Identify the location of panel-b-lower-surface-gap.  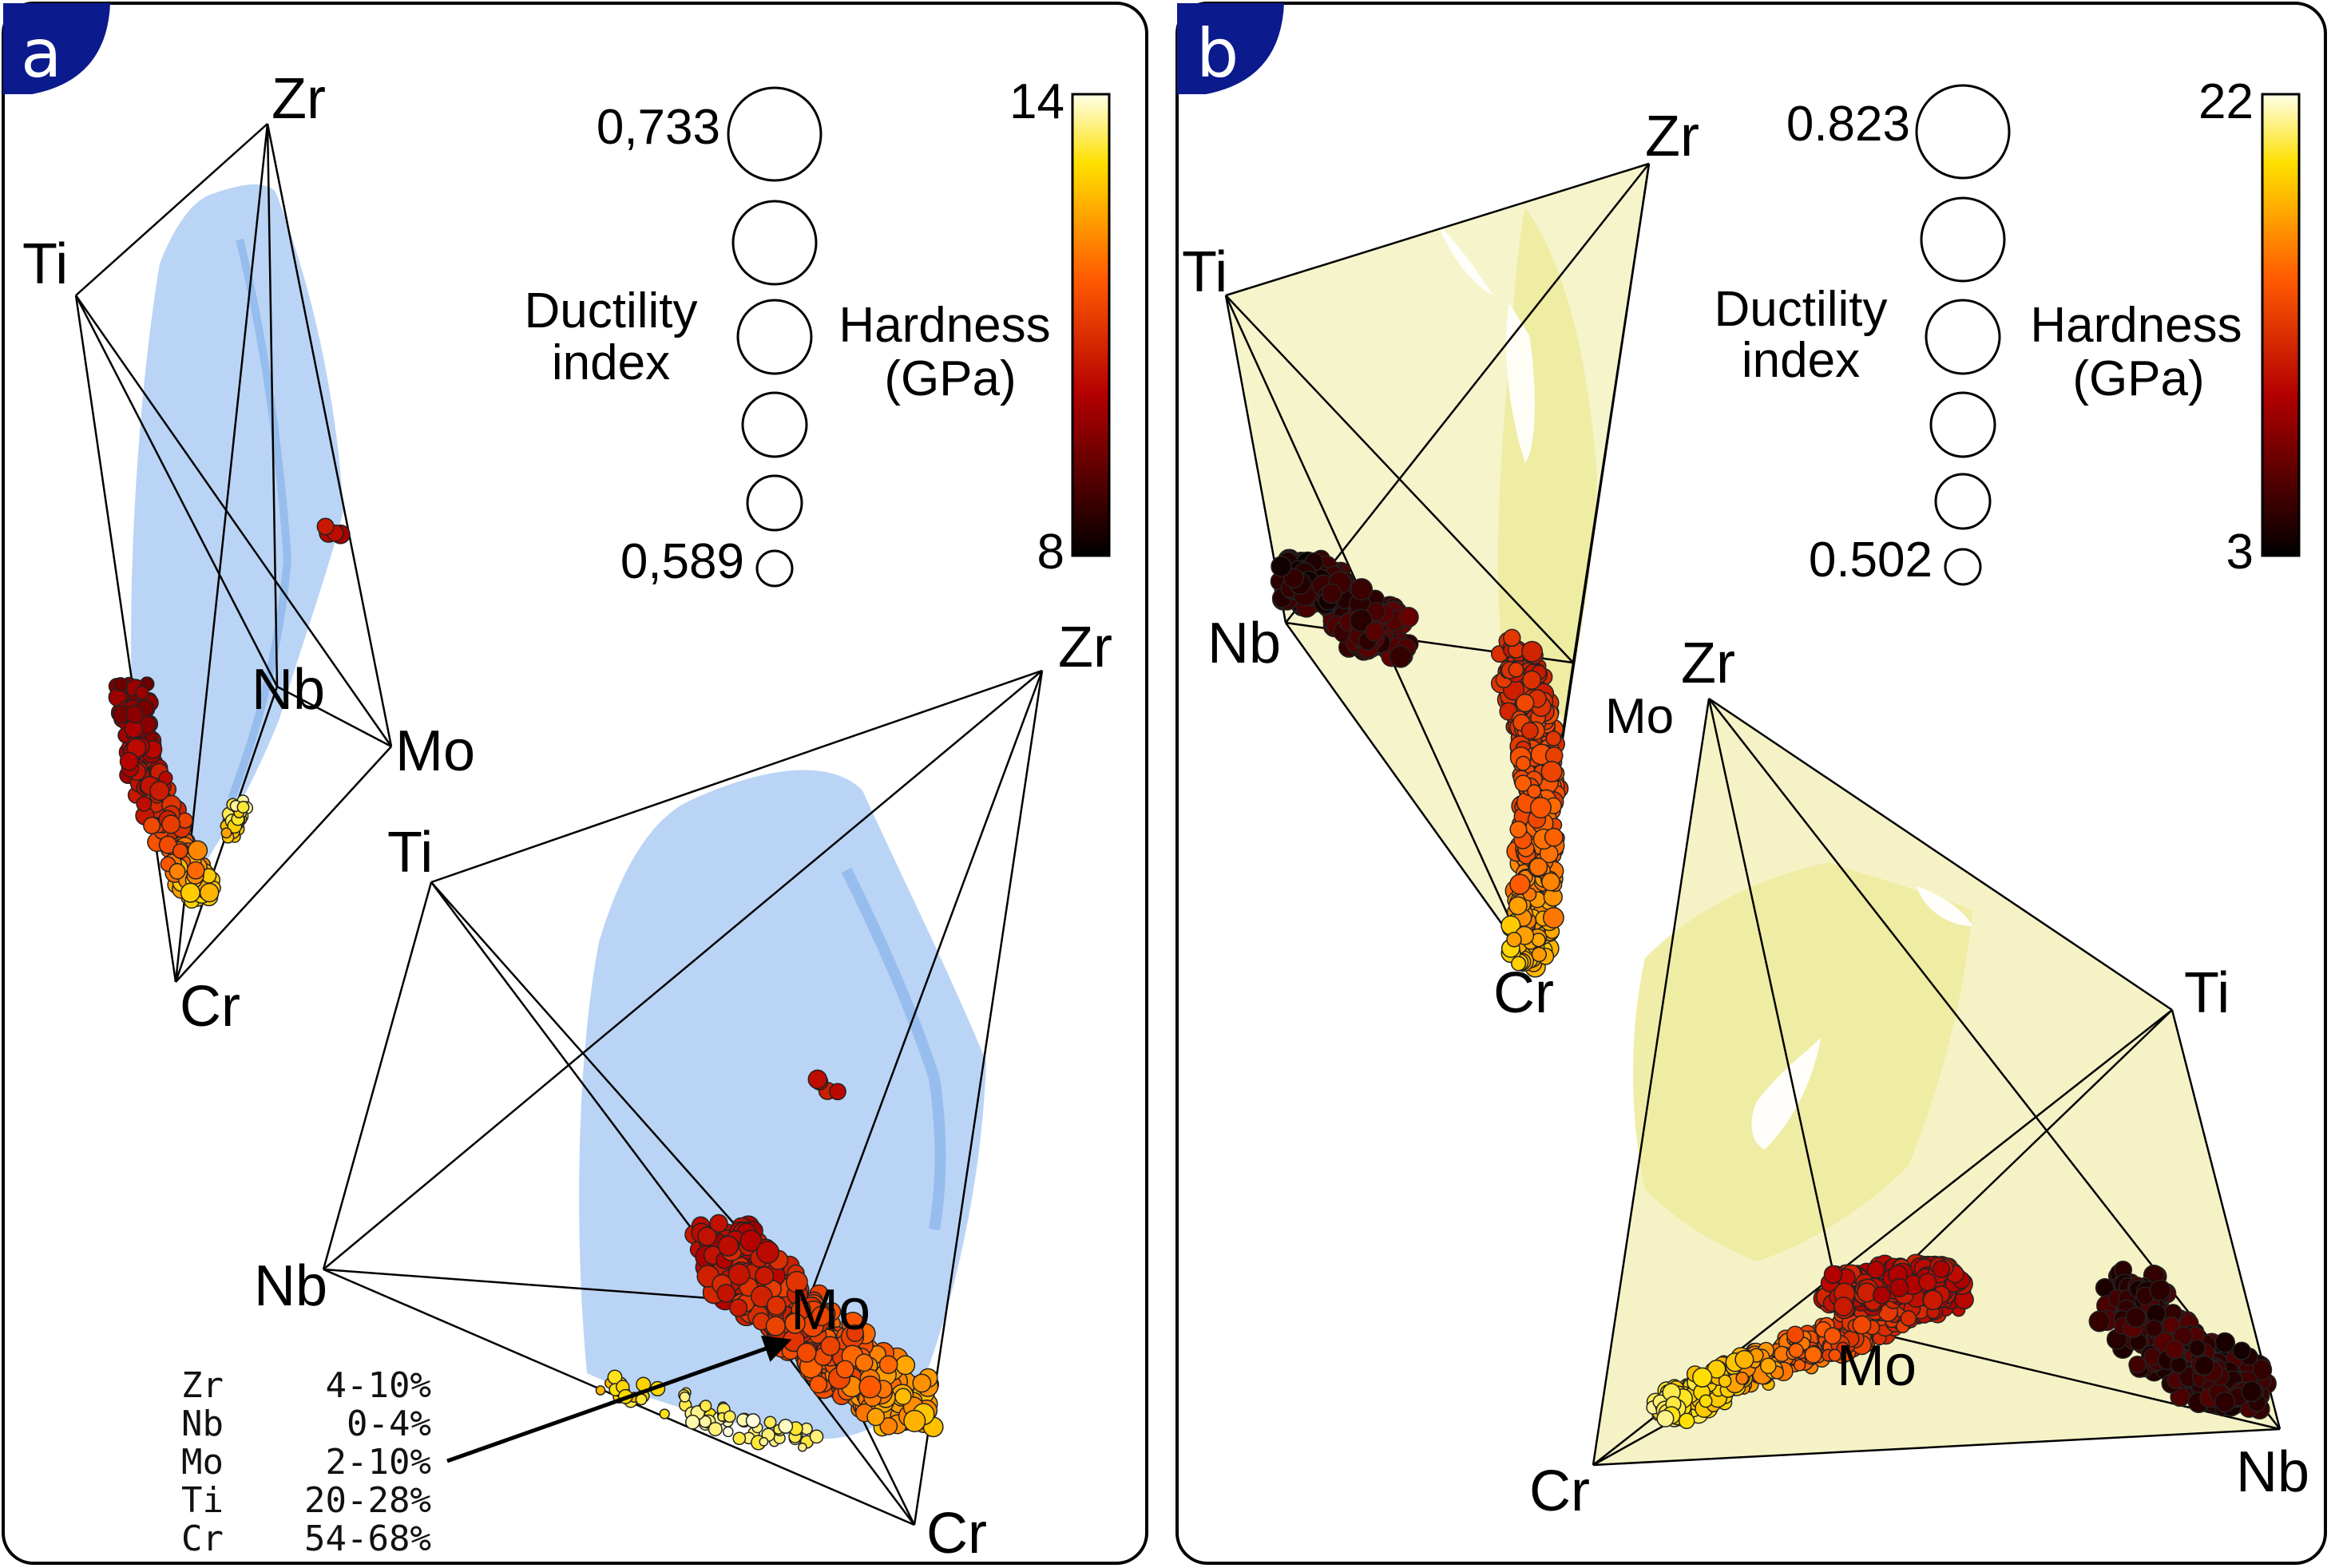
(1786, 1094).